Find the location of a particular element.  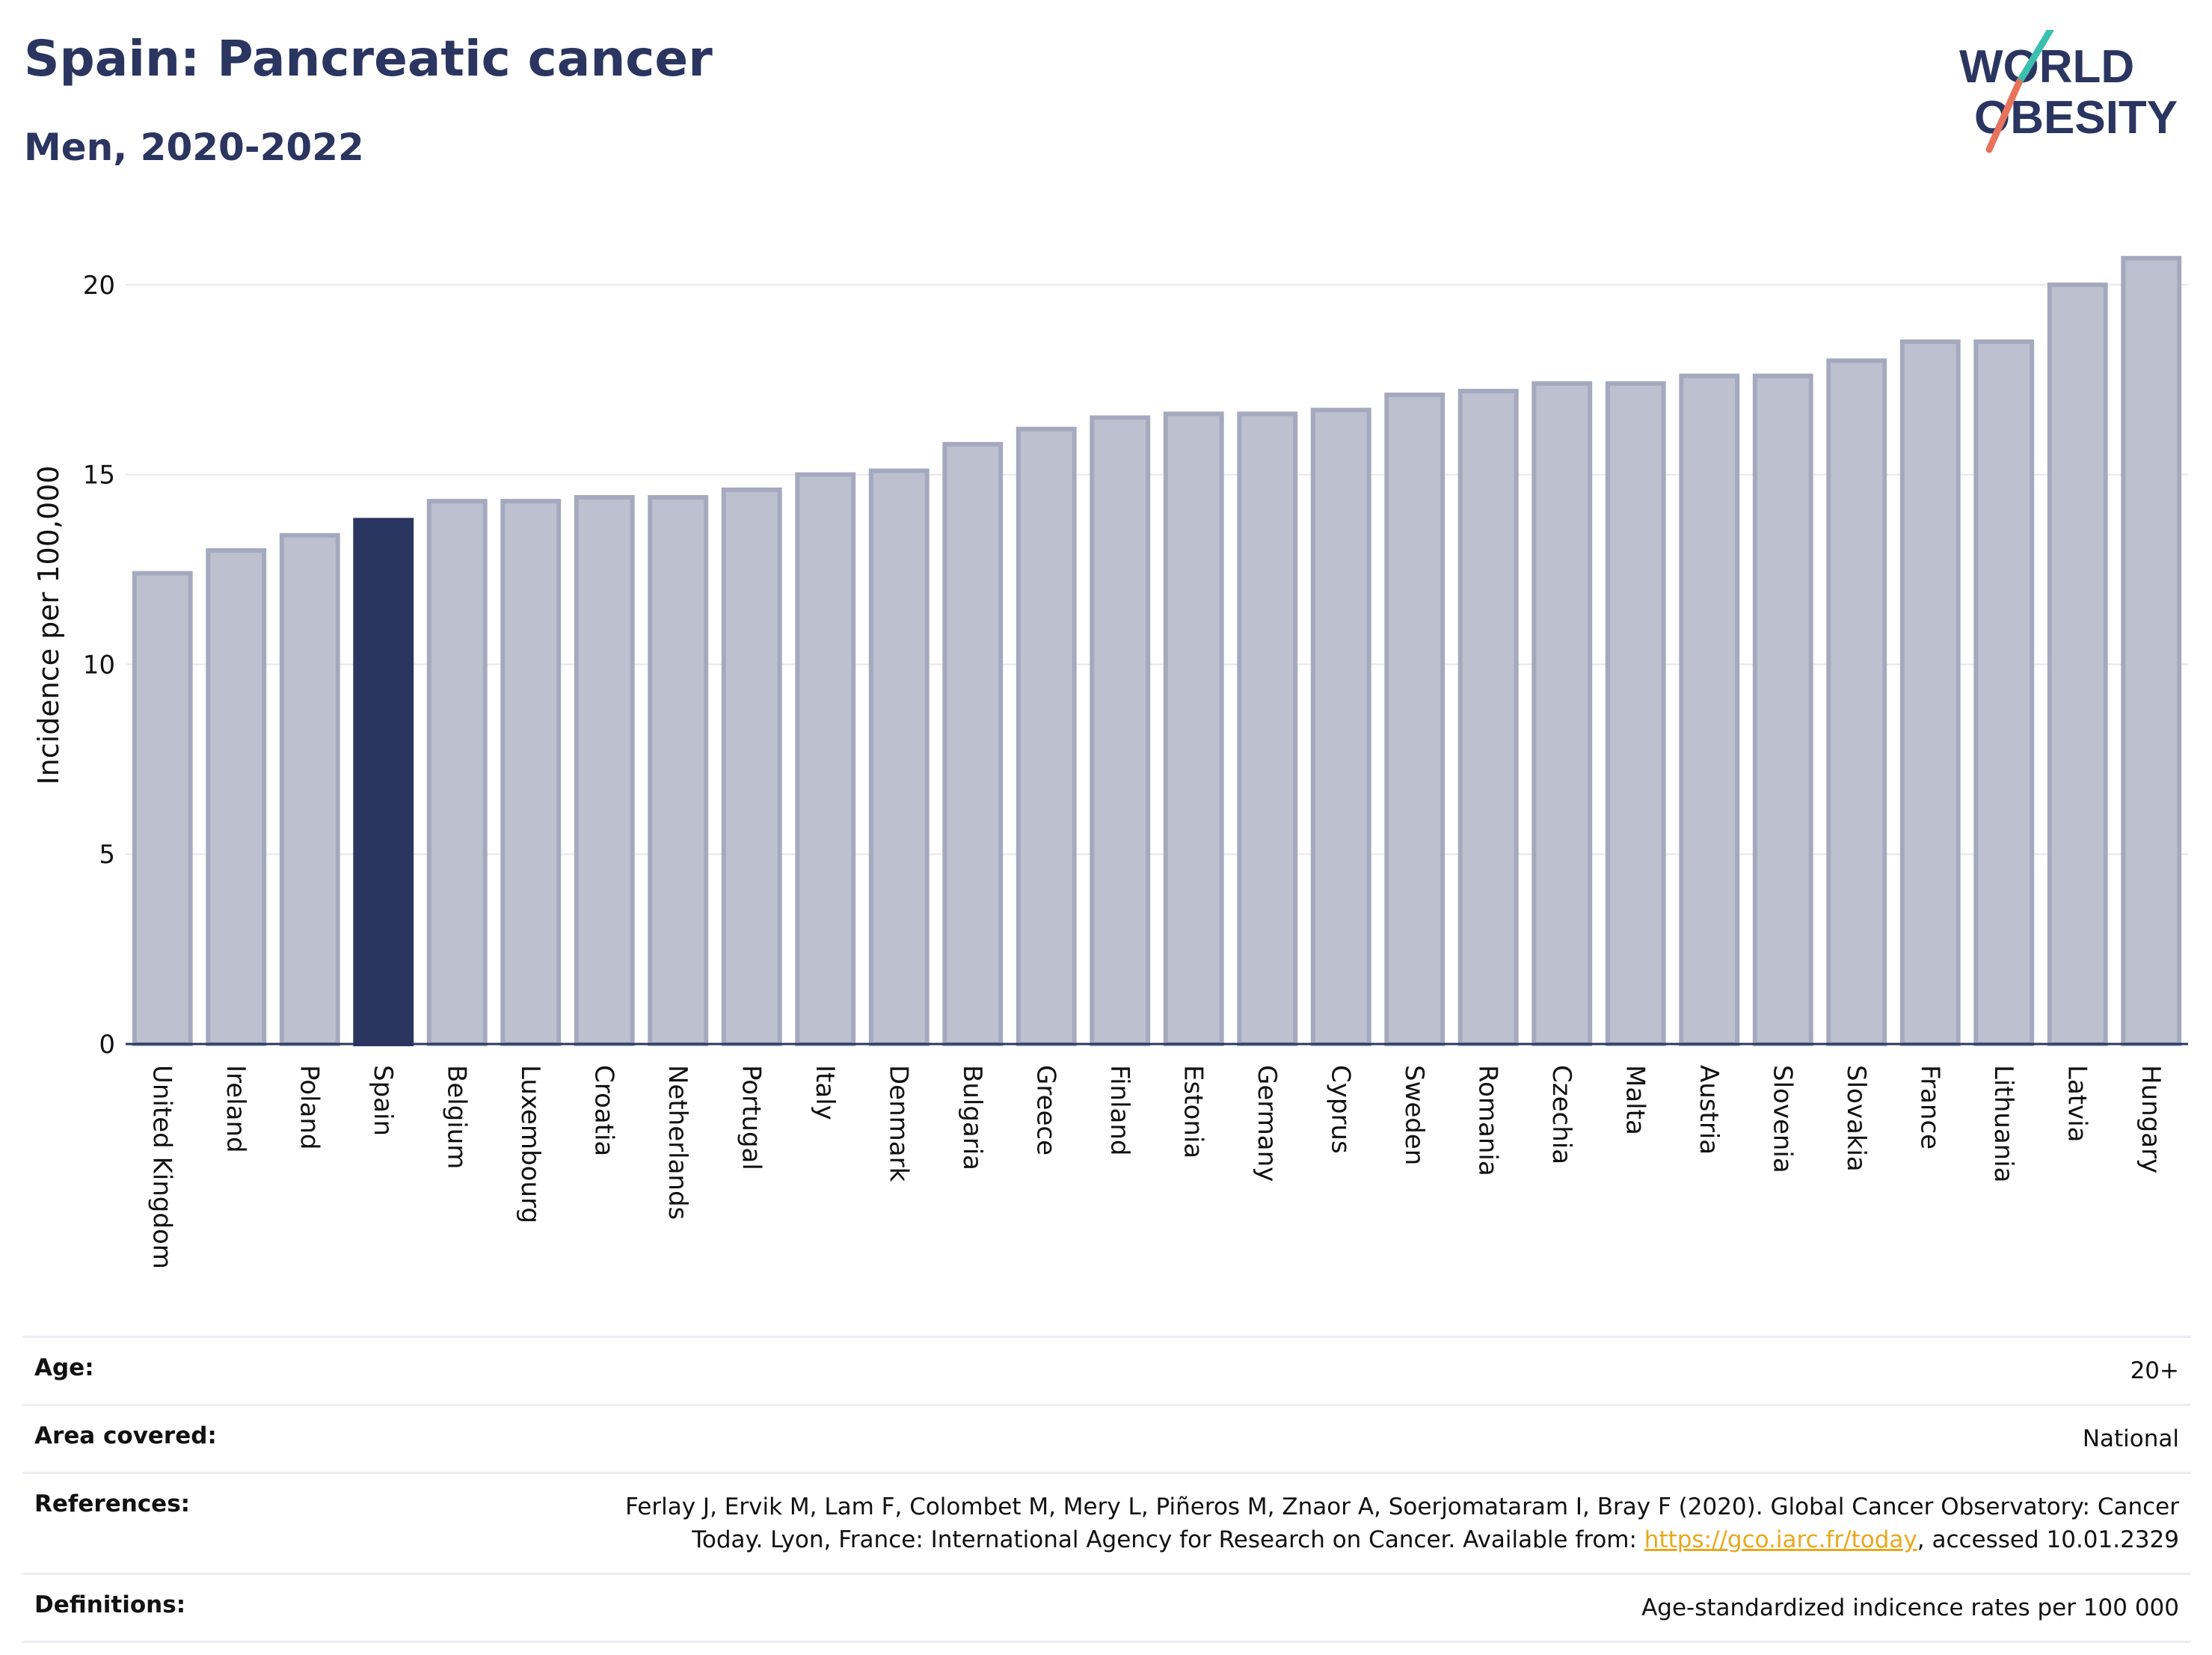

bar-luxembourg is located at coordinates (531, 772).